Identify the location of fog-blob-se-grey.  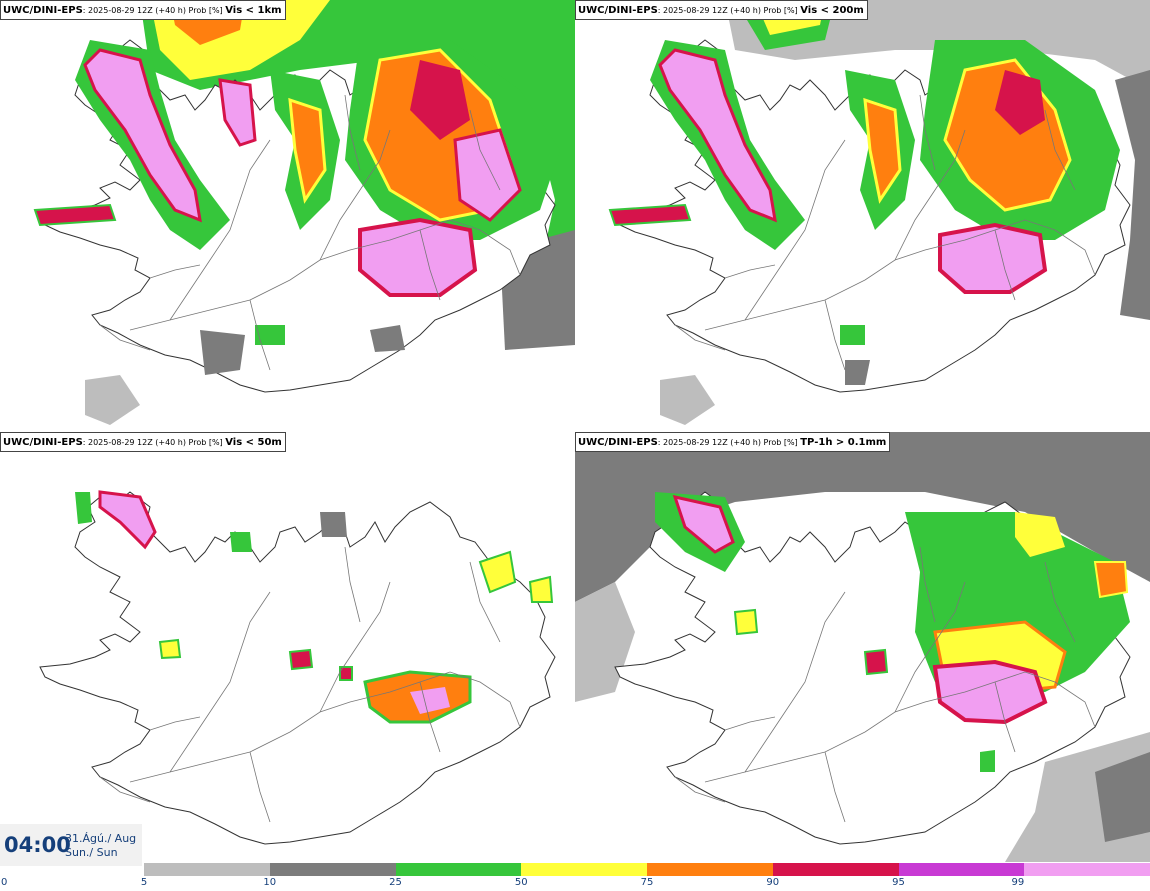
(387, 338).